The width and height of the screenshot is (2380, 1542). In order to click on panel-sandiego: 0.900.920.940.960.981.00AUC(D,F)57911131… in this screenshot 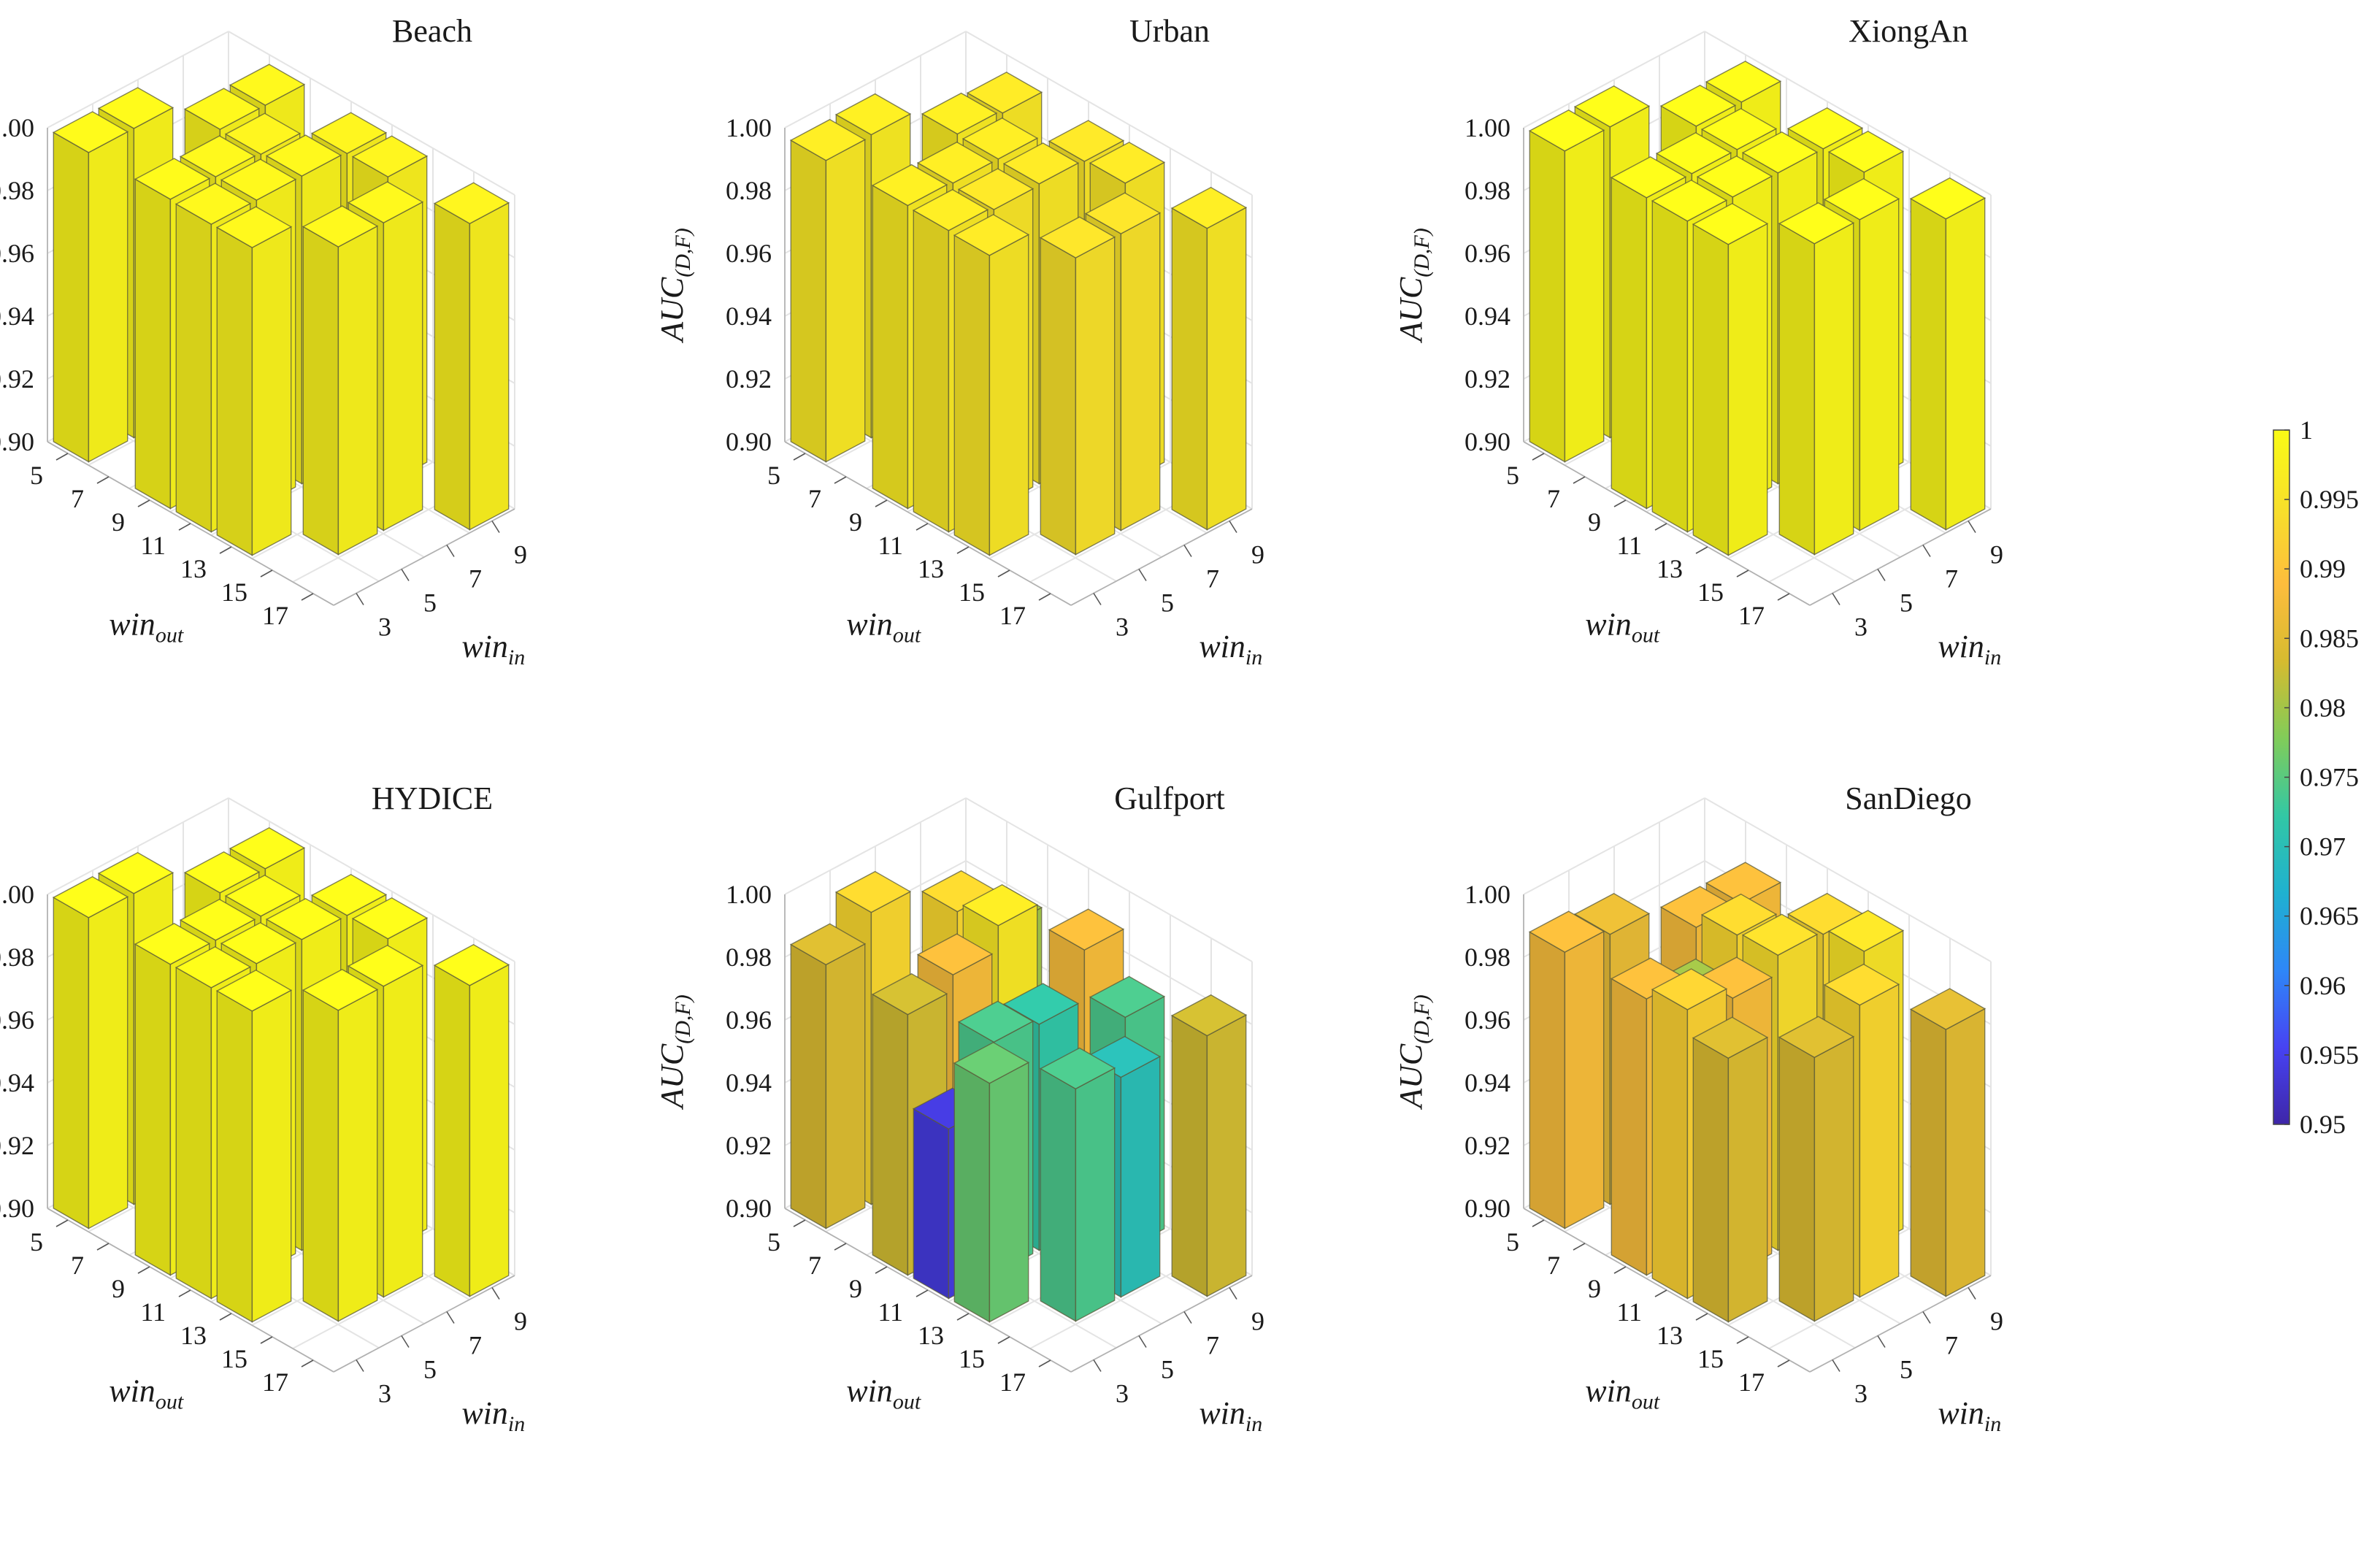, I will do `click(1698, 1108)`.